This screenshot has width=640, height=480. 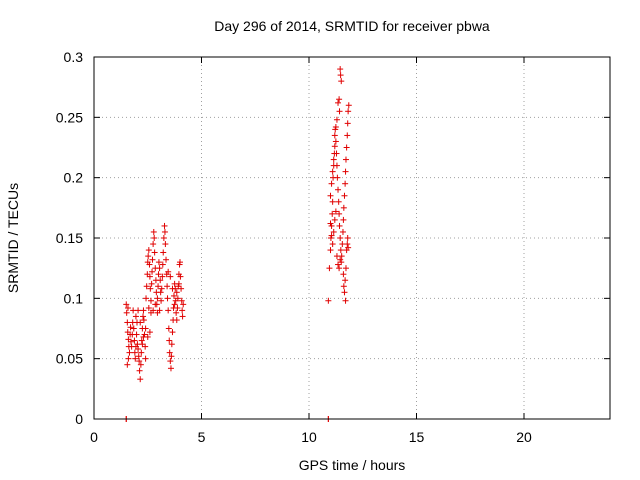 What do you see at coordinates (79, 419) in the screenshot?
I see `y-tick-label: 0` at bounding box center [79, 419].